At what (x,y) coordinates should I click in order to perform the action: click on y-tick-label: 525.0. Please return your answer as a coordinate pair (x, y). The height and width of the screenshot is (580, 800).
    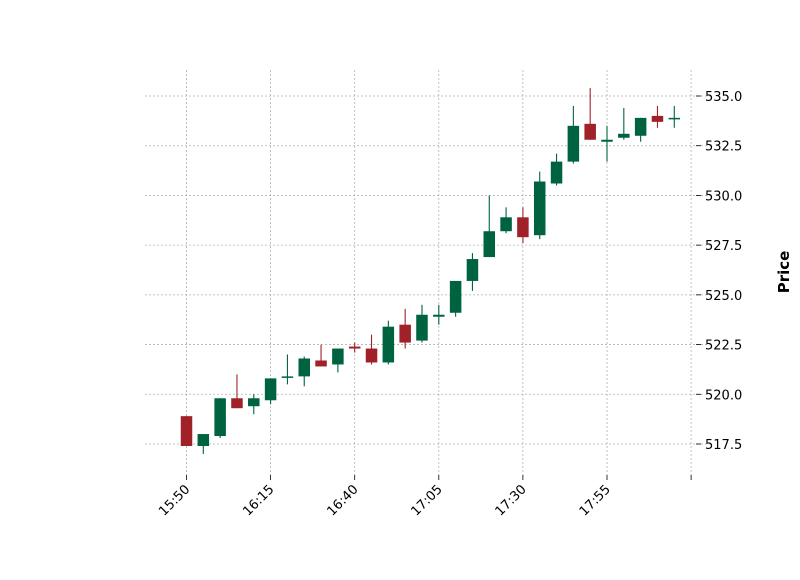
    Looking at the image, I should click on (723, 296).